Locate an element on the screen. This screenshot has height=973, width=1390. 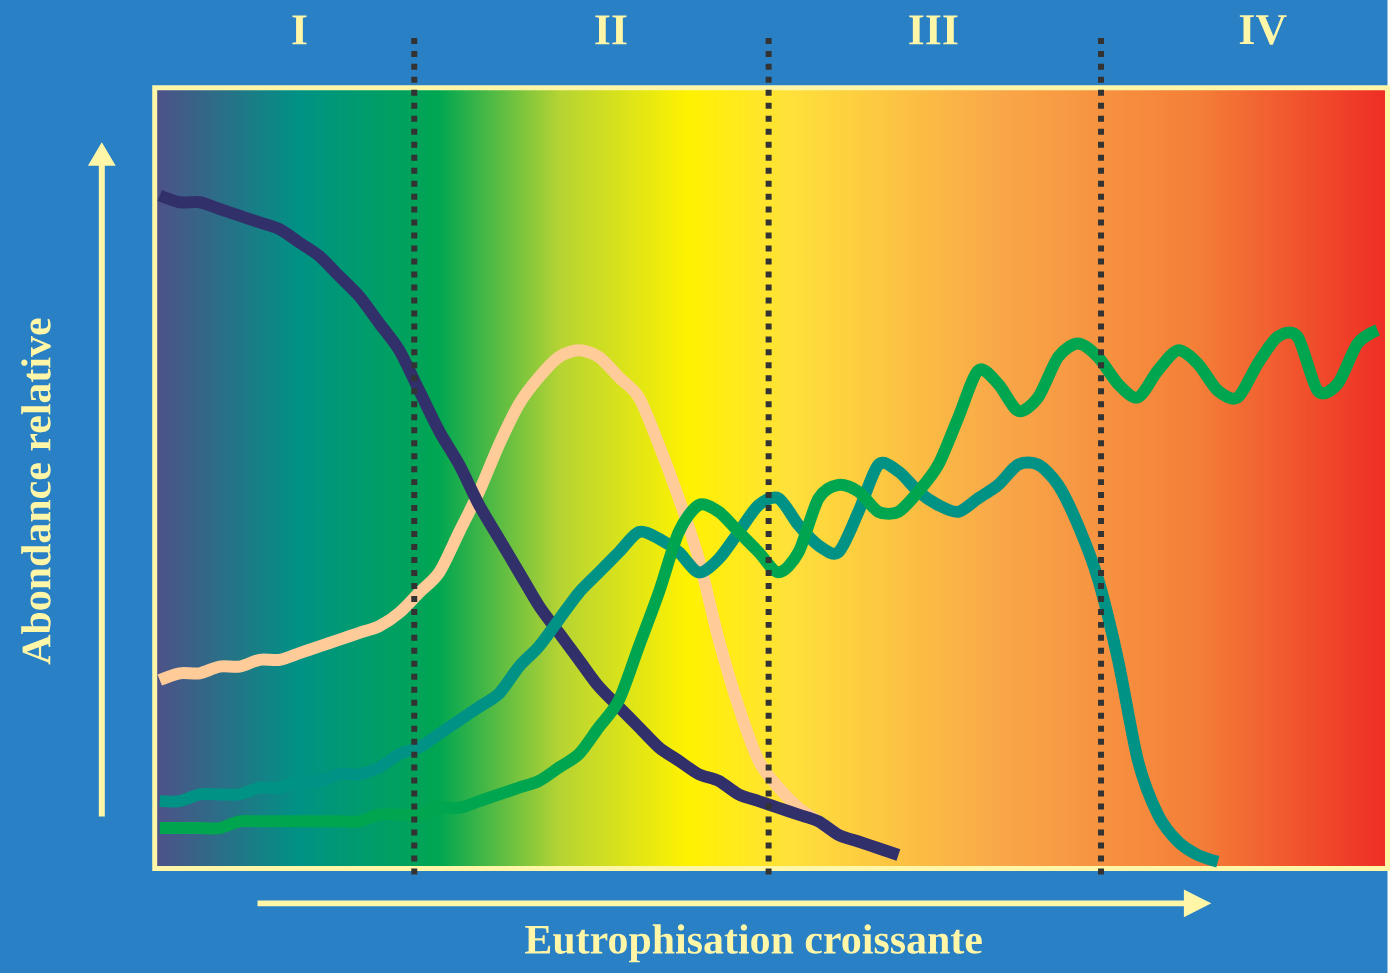
y-axis-title: Abondance relative is located at coordinates (36, 491).